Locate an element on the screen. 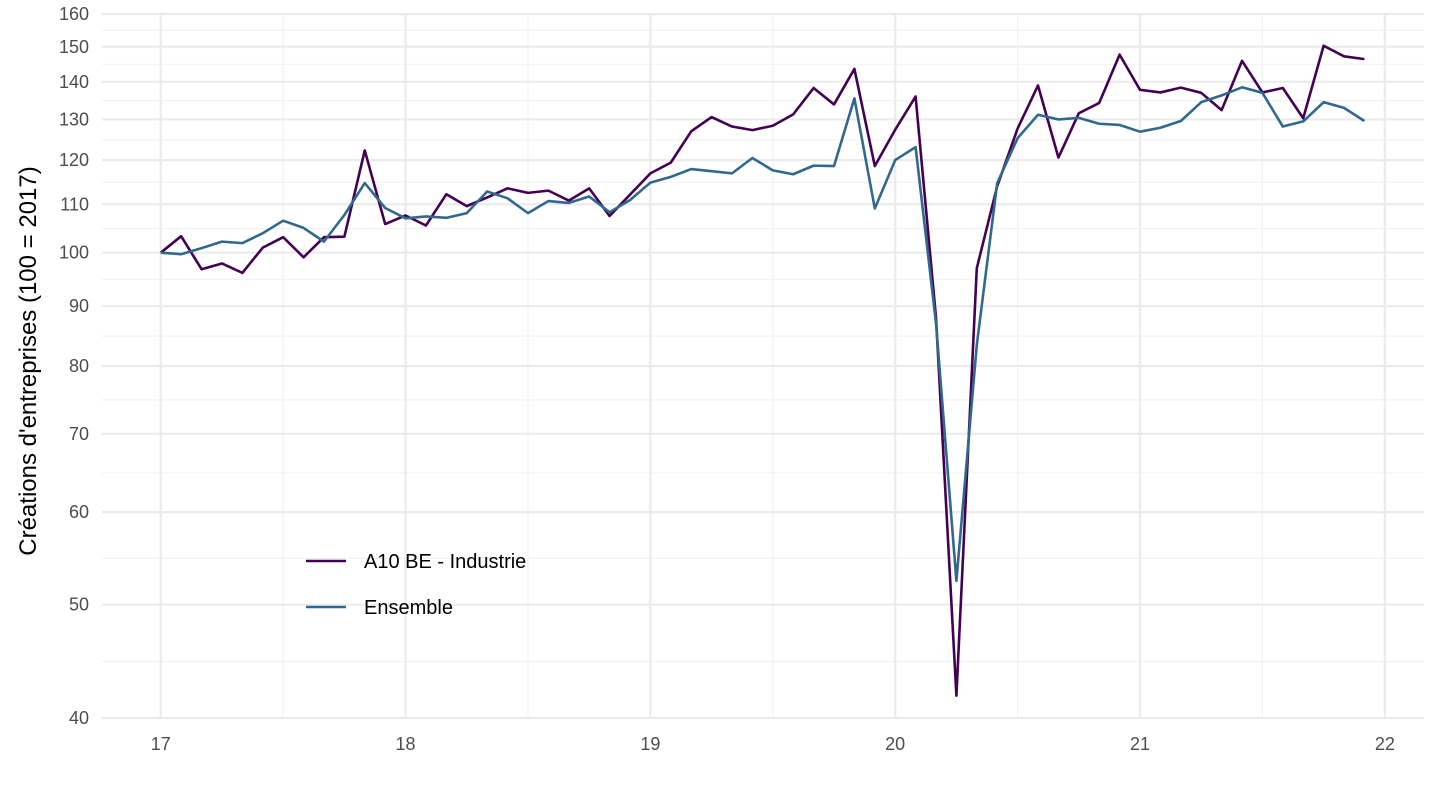  y-axis-tick-labels: 40 50 60 70 80 90 100 110 120 130 140 150 160 is located at coordinates (74, 366).